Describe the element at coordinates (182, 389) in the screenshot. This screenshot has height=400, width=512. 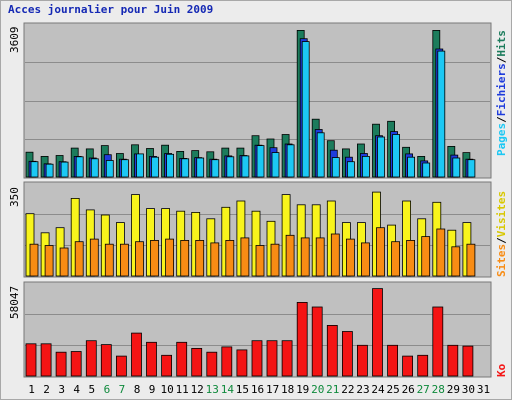
I see `day-label-11: 11` at that location.